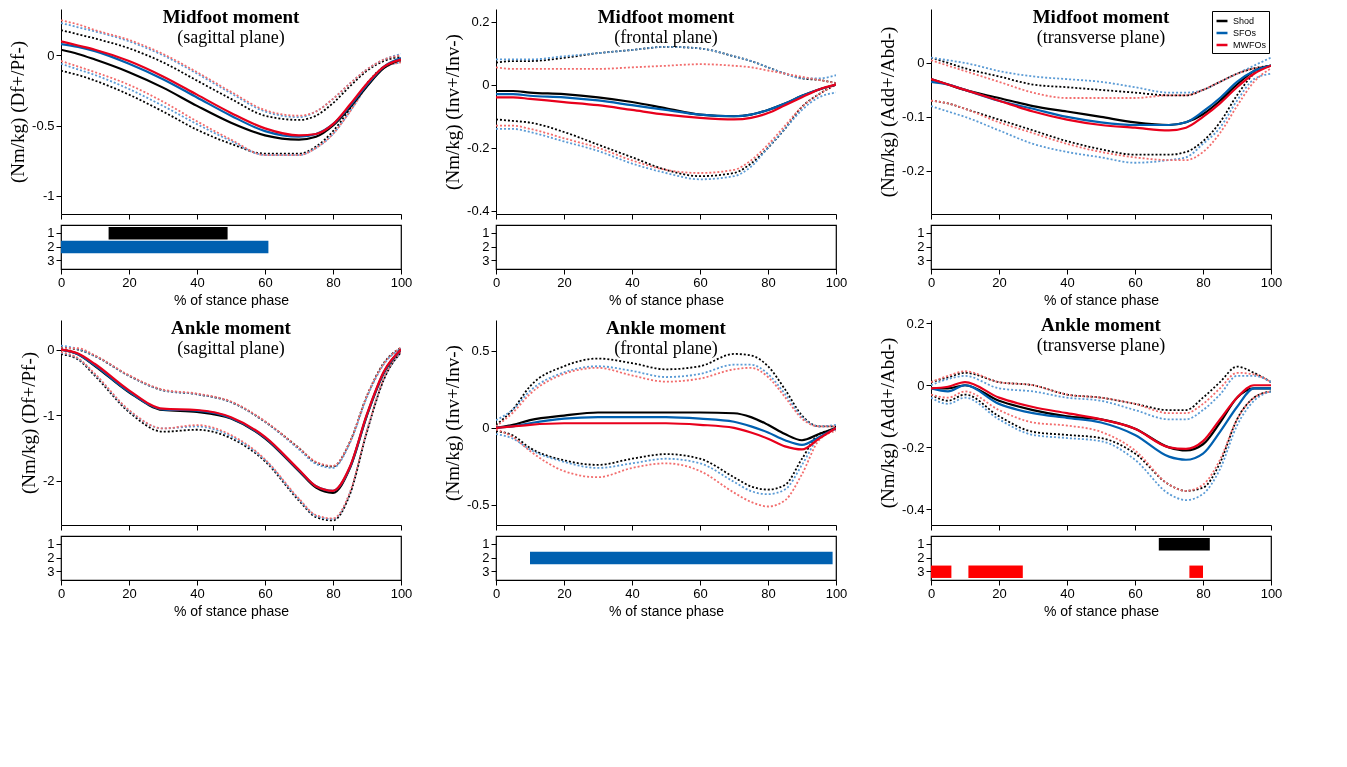  Describe the element at coordinates (1245, 33) in the screenshot. I see `legend-label: SFOs` at that location.